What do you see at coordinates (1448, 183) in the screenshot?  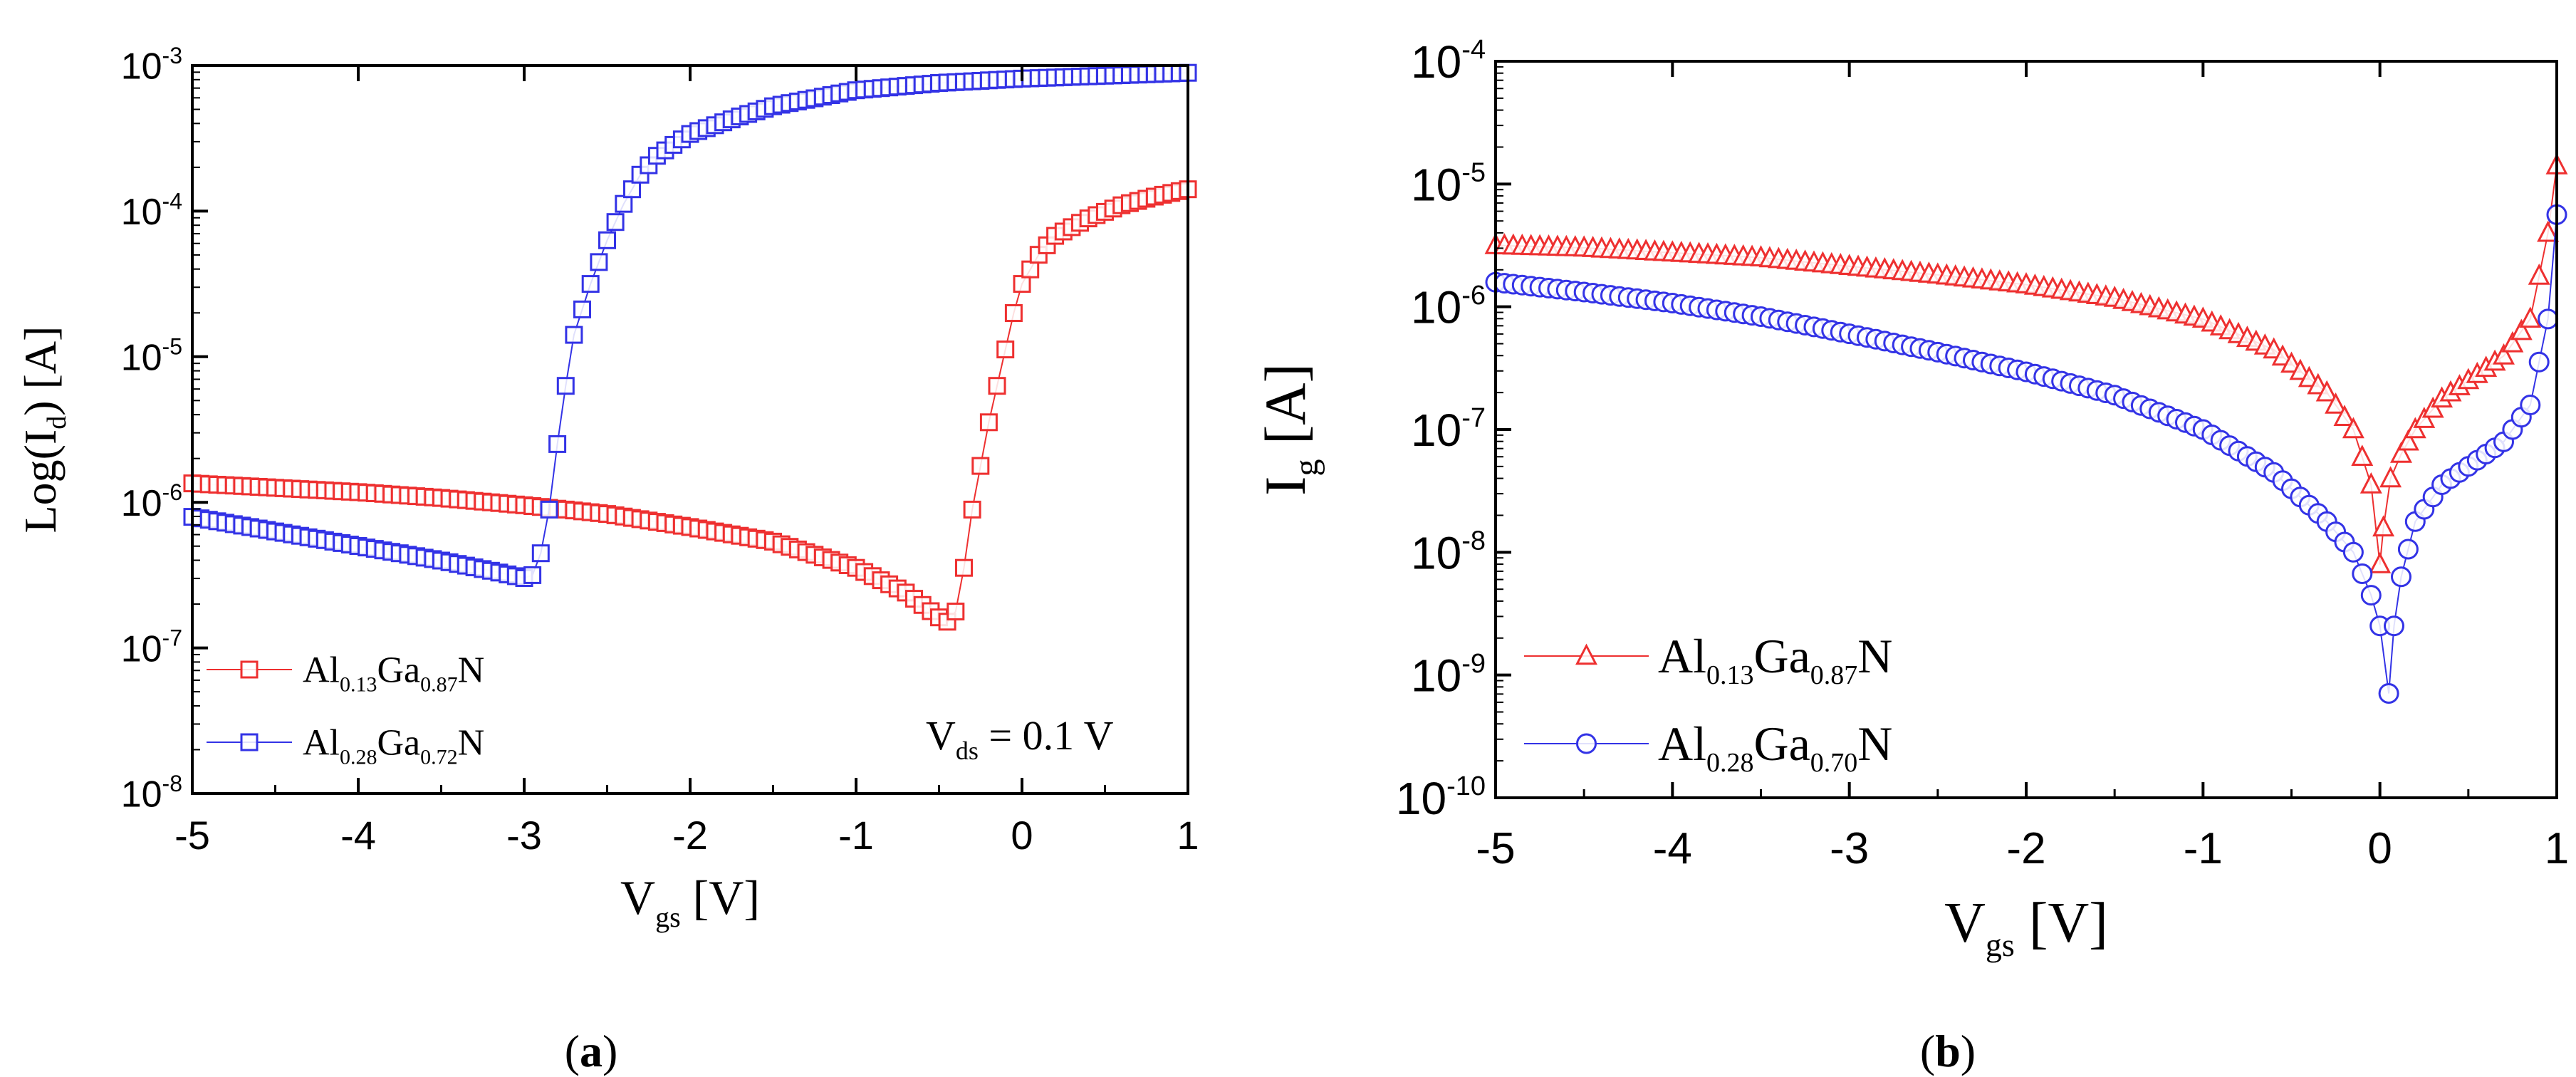 I see `panel-b-y-tick-label: 10⁻⁵` at bounding box center [1448, 183].